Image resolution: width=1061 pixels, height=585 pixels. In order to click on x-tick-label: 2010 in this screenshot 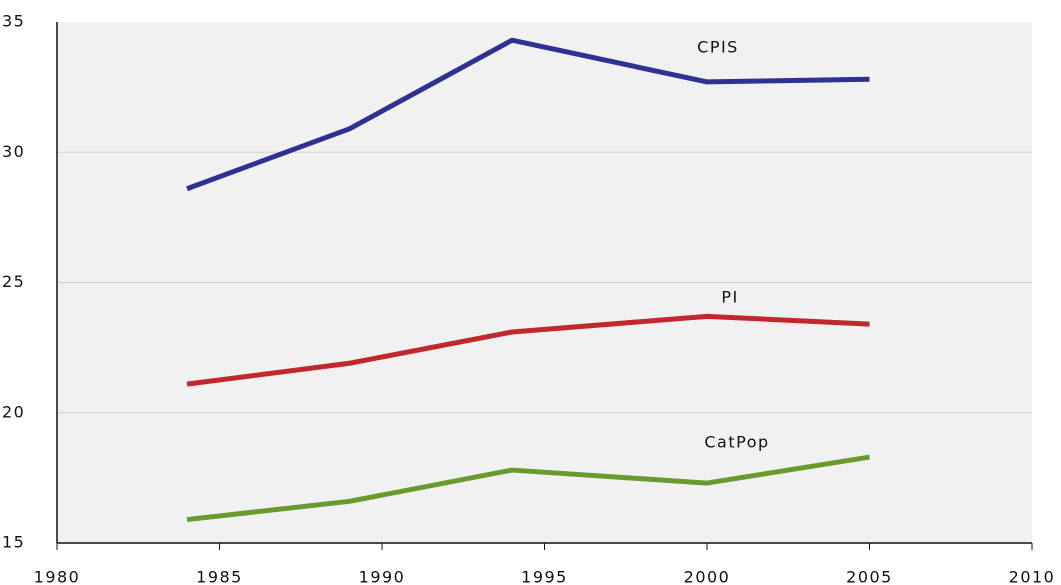, I will do `click(1032, 576)`.